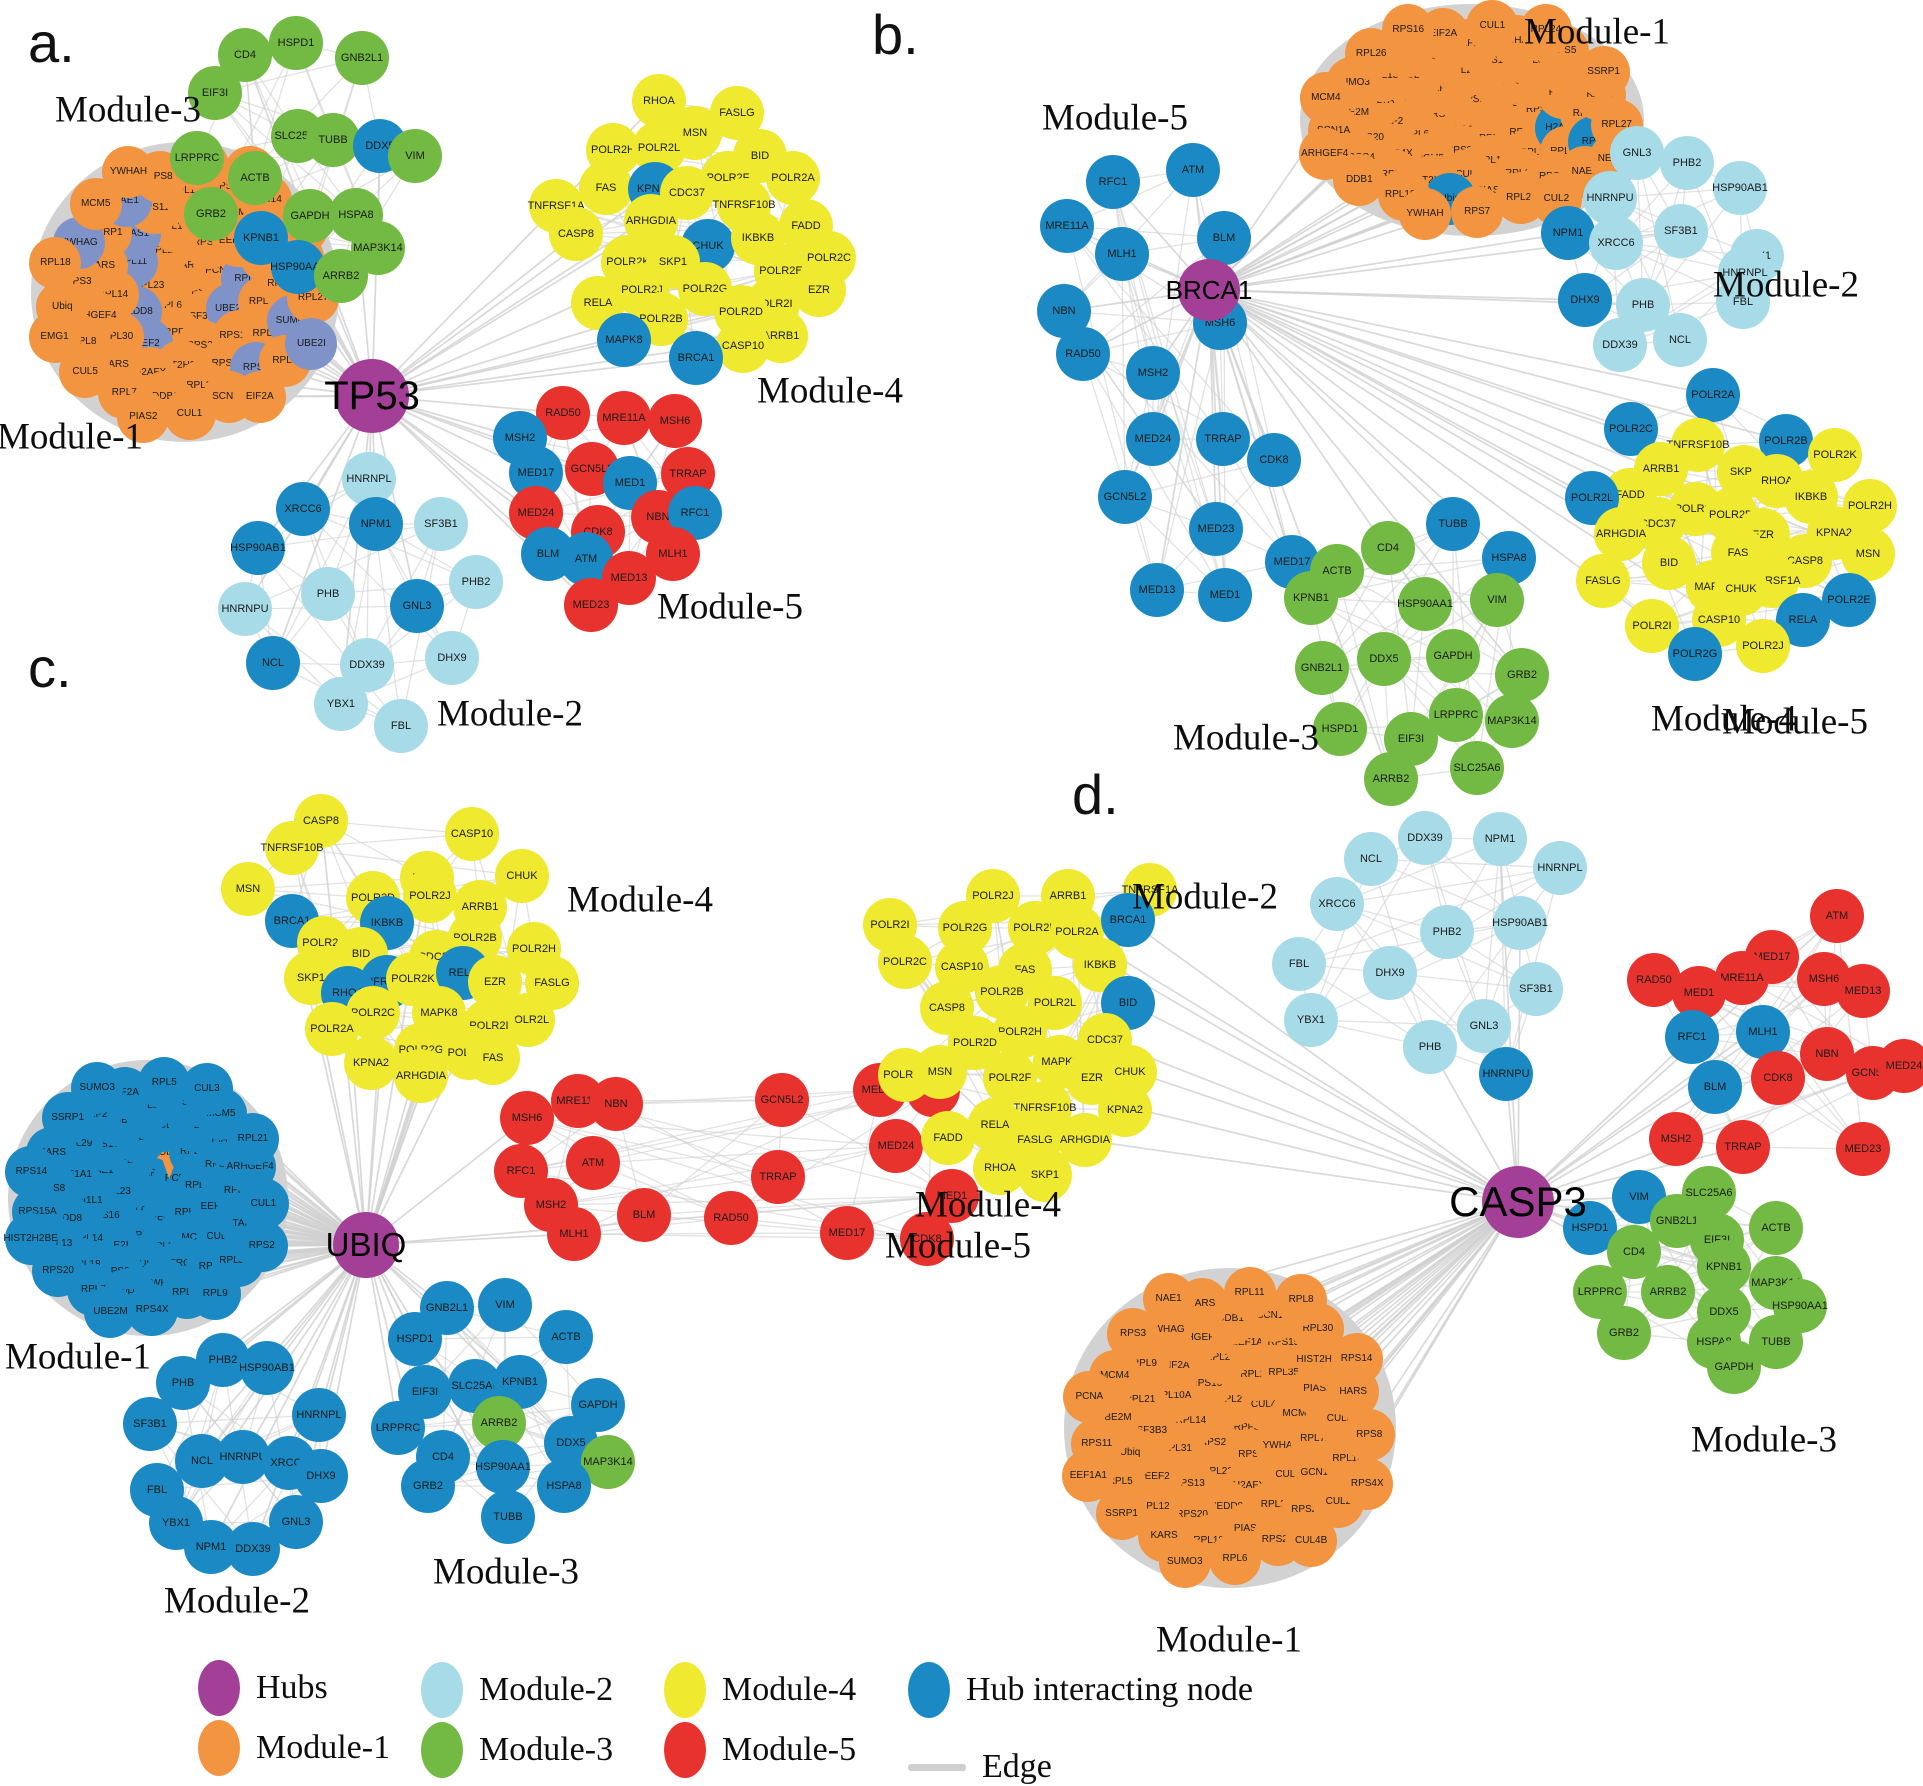  Describe the element at coordinates (328, 594) in the screenshot. I see `node-PHB: PHB` at that location.